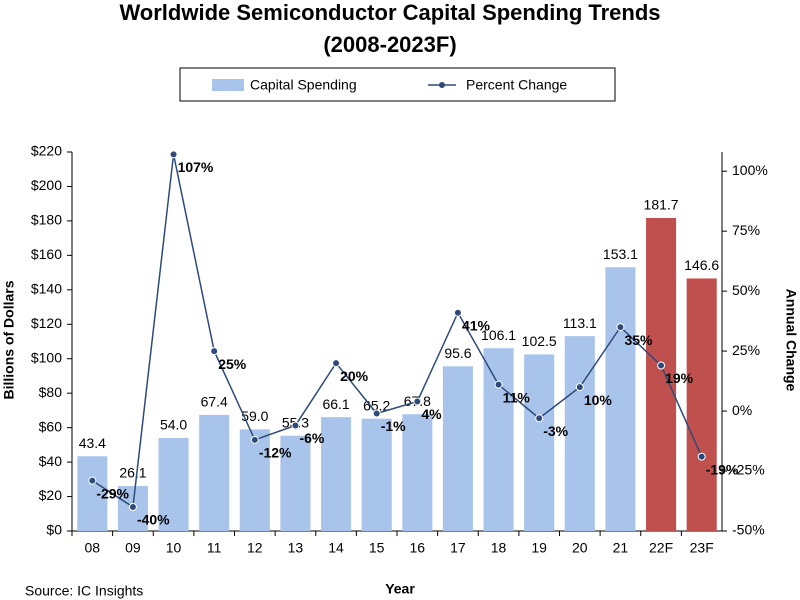  I want to click on x-tick-label: 17, so click(458, 548).